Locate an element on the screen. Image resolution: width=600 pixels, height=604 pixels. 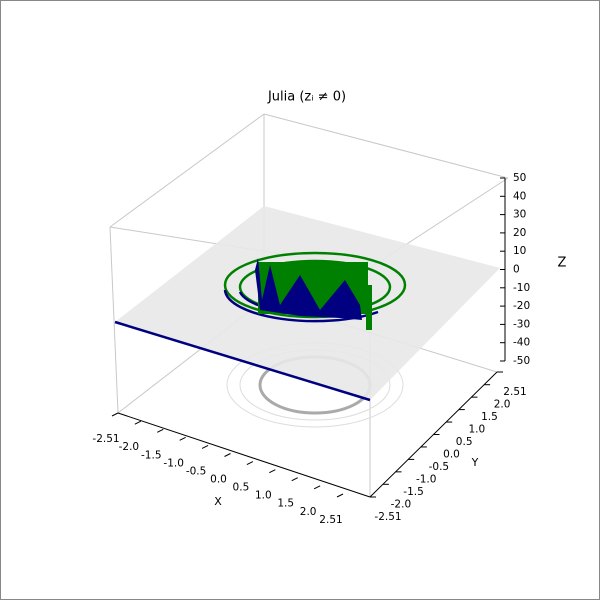
z-axis-label: Z is located at coordinates (562, 263).